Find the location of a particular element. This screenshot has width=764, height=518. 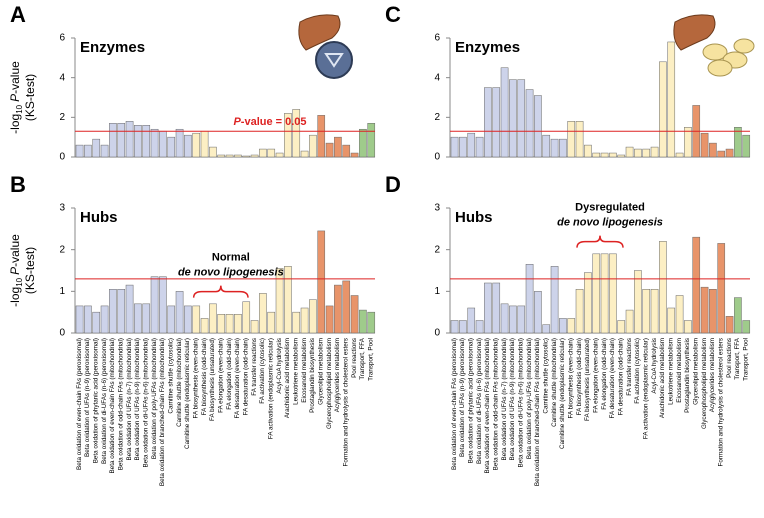

x-tick-label: Acyl-CoA hydrolysis is located at coordinates (654, 366).